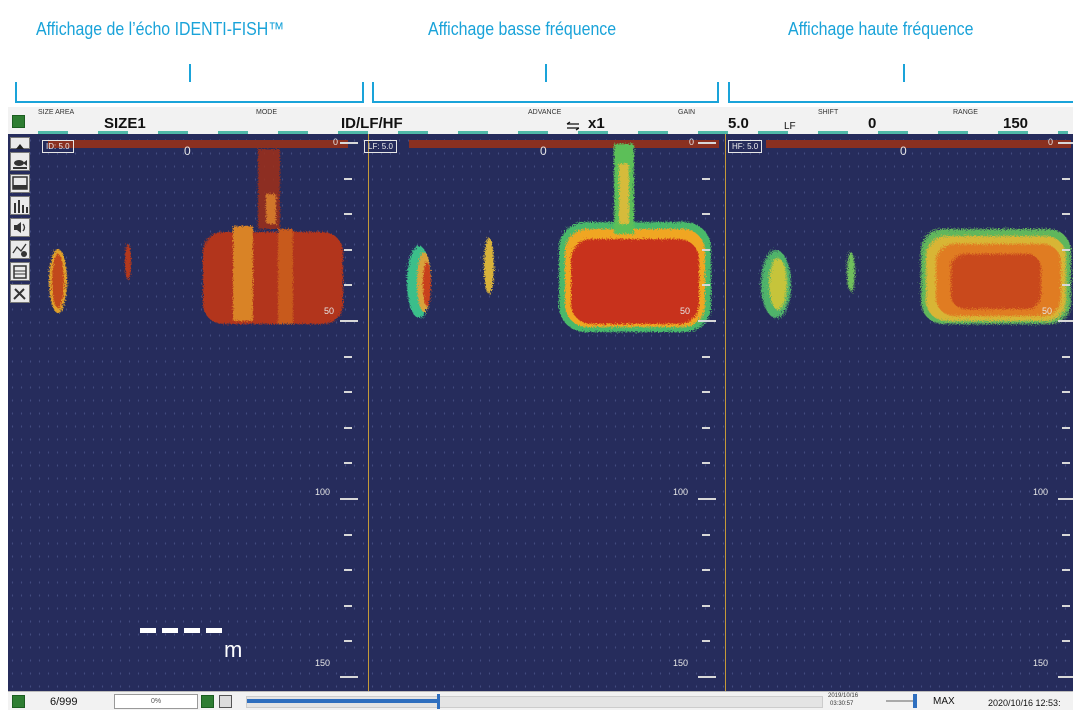 Image resolution: width=1073 pixels, height=710 pixels. Describe the element at coordinates (58, 146) in the screenshot. I see `id-gain-tag: ID: 5.0` at that location.